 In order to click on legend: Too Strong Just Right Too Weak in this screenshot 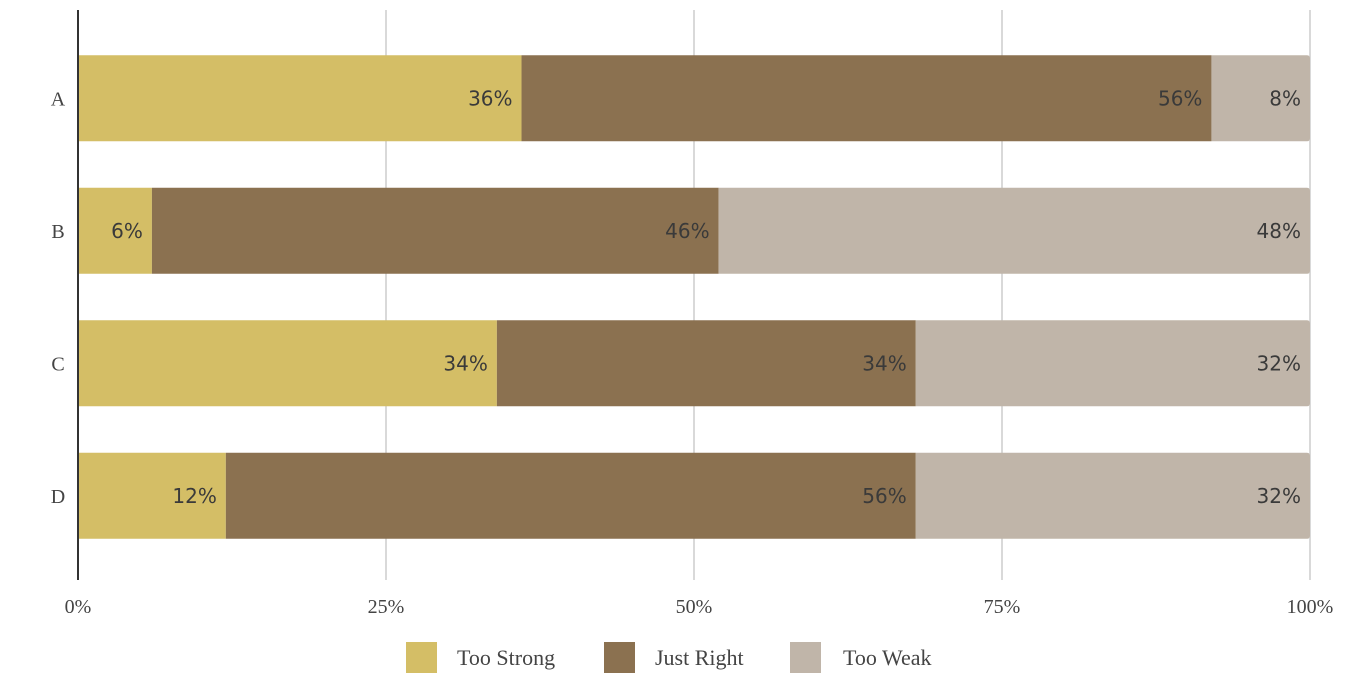, I will do `click(669, 657)`.